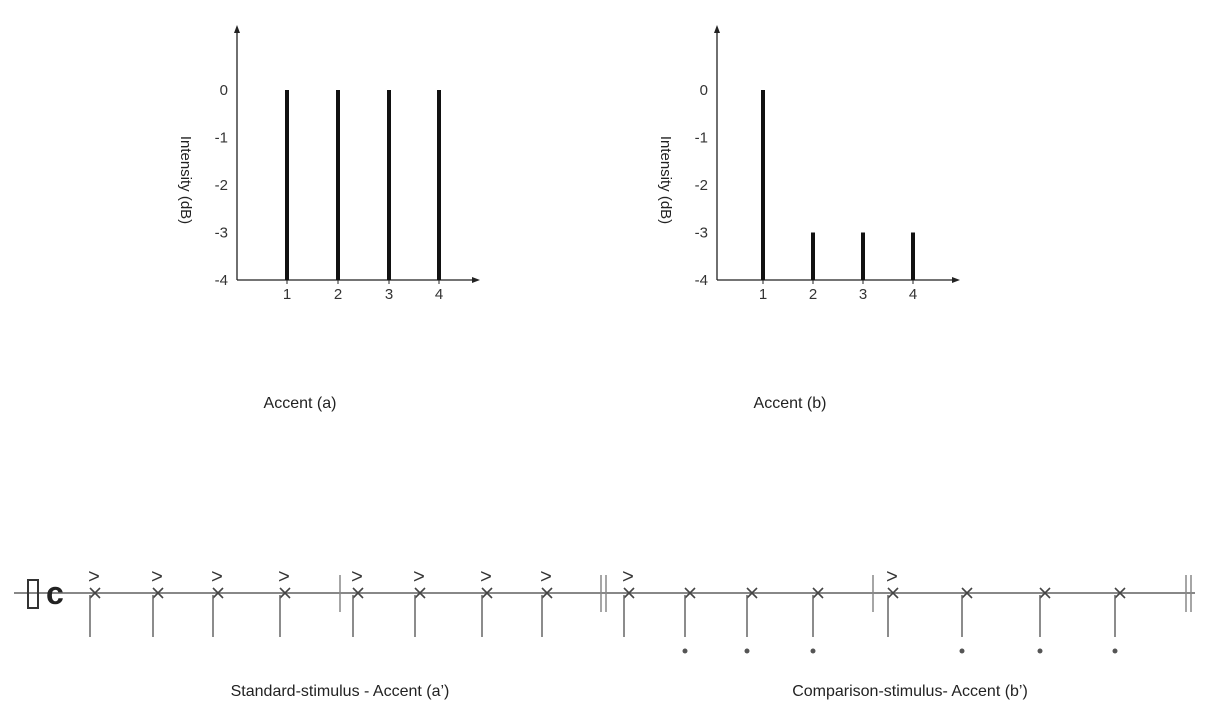  Describe the element at coordinates (55, 593) in the screenshot. I see `time-signature: c` at that location.